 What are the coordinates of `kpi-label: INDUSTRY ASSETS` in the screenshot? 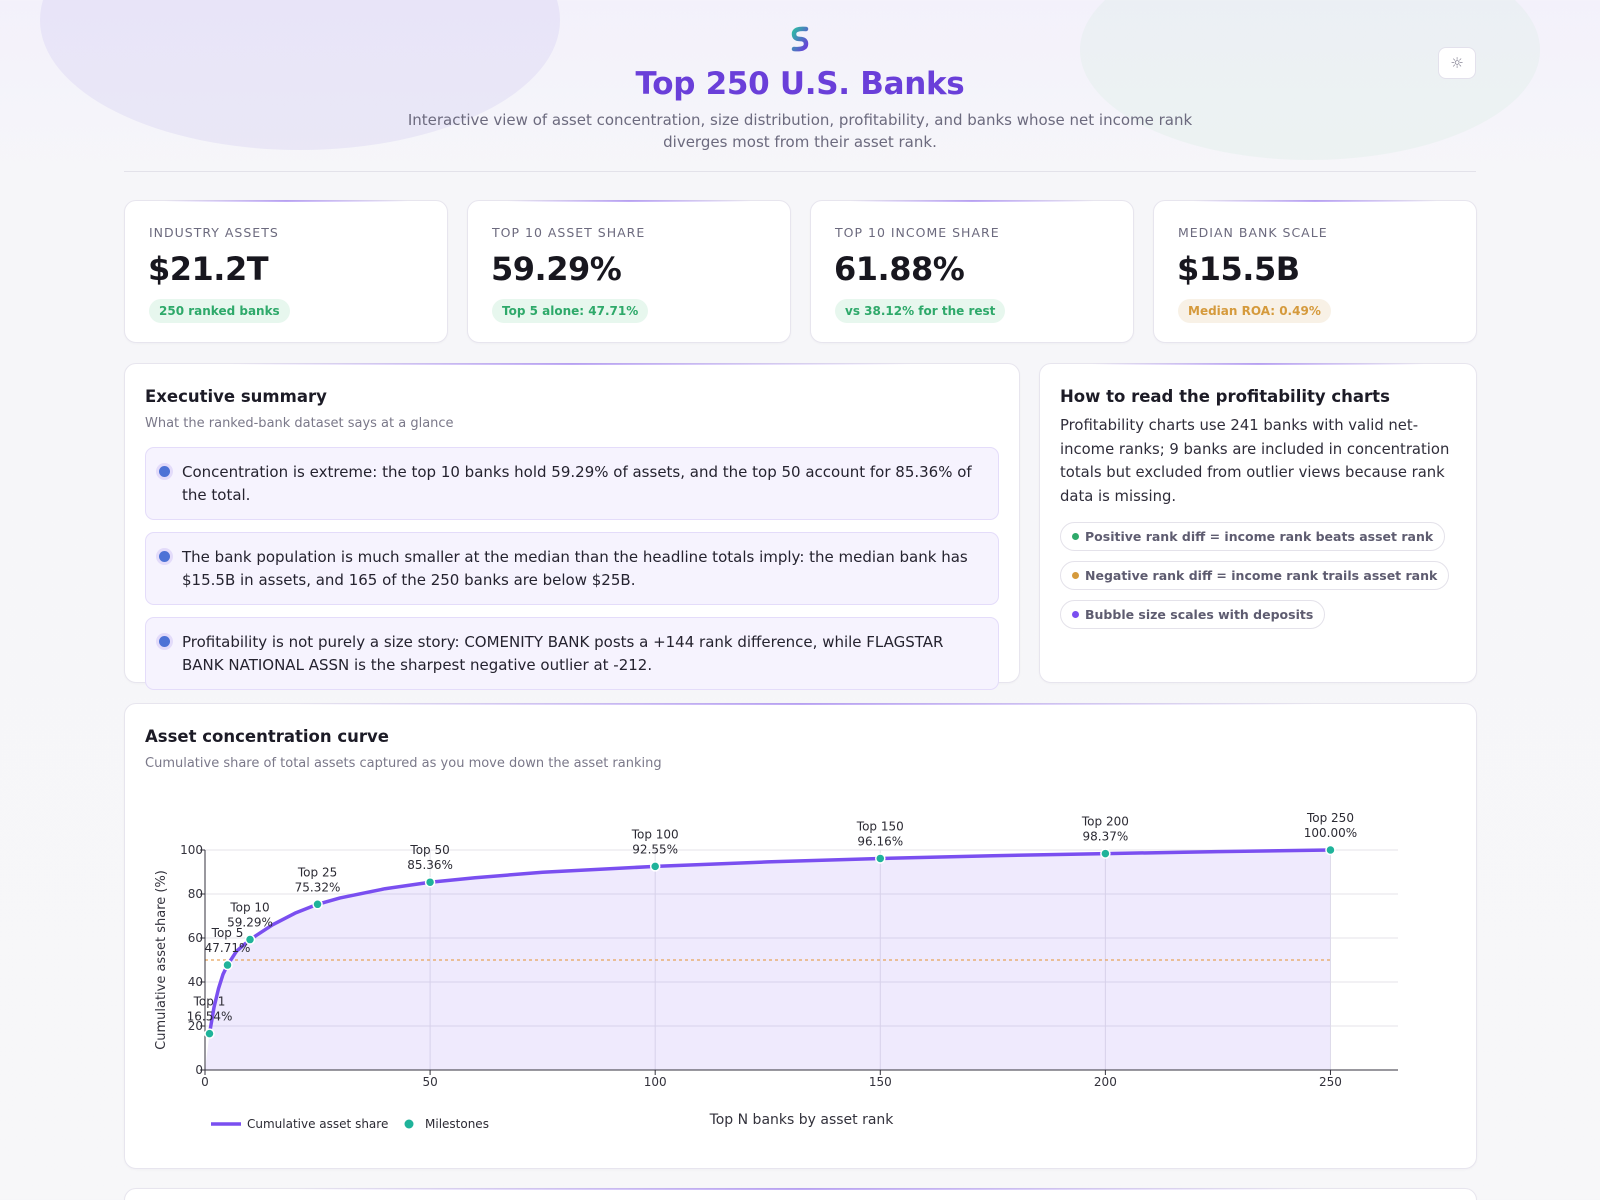 It's located at (214, 232).